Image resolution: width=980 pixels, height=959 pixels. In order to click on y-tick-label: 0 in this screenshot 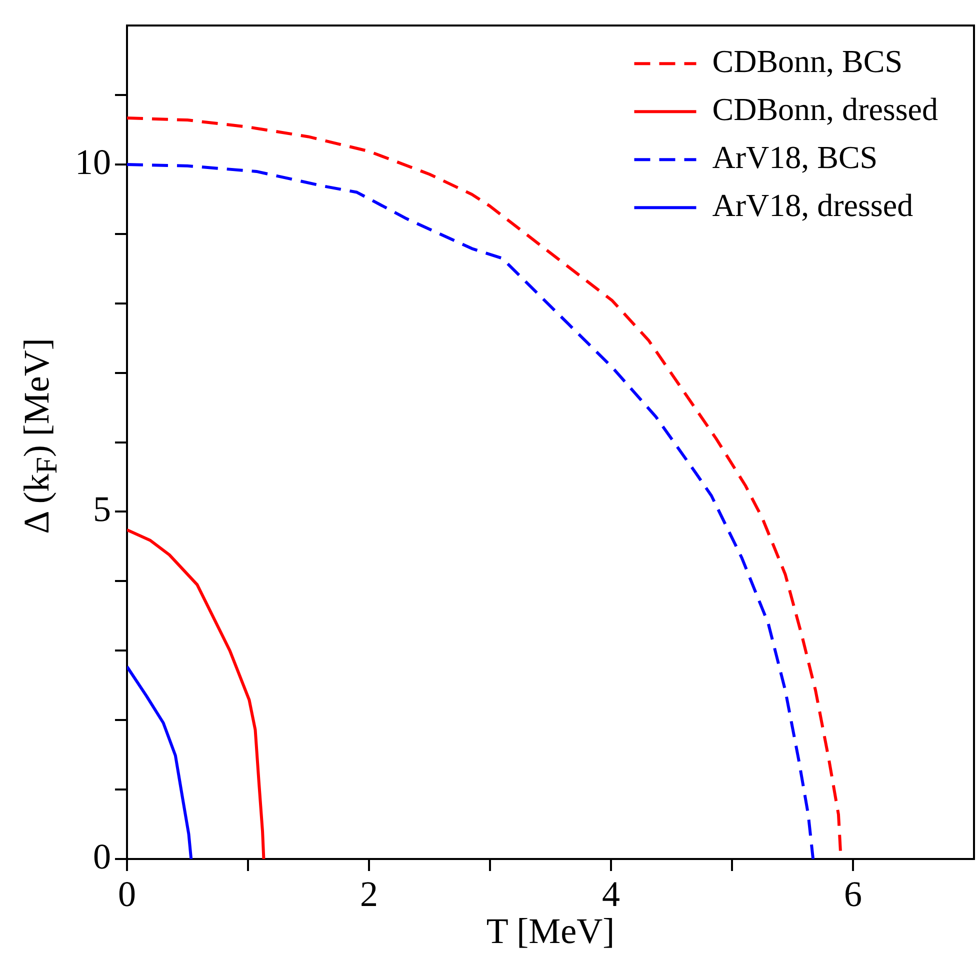, I will do `click(102, 856)`.